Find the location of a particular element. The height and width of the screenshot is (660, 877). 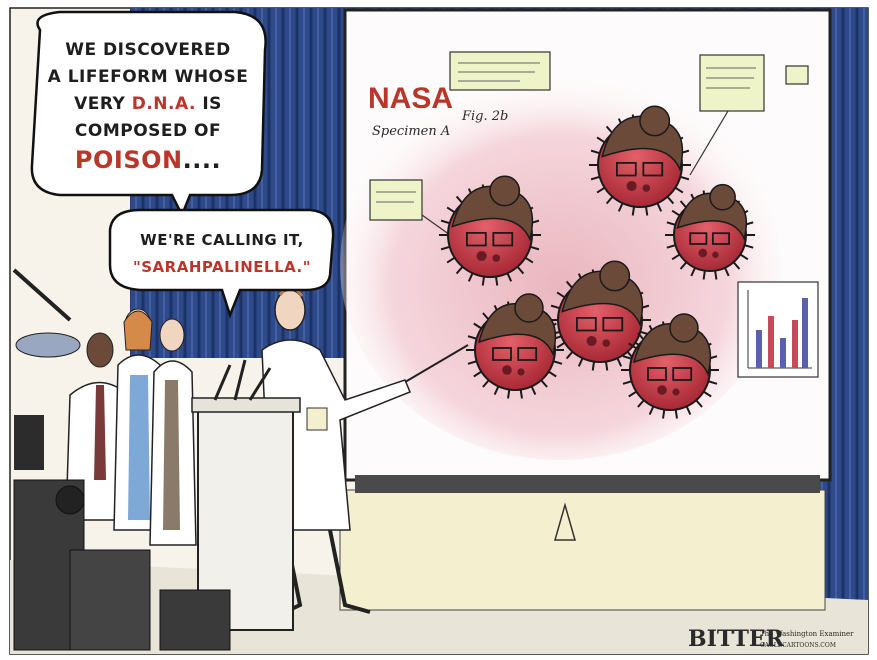

id-badge is located at coordinates (317, 419).